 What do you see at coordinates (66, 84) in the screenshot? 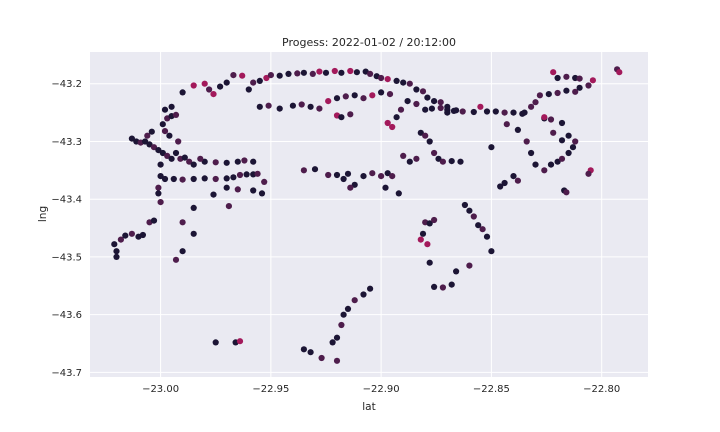
I see `y-tick-label: −43.2` at bounding box center [66, 84].